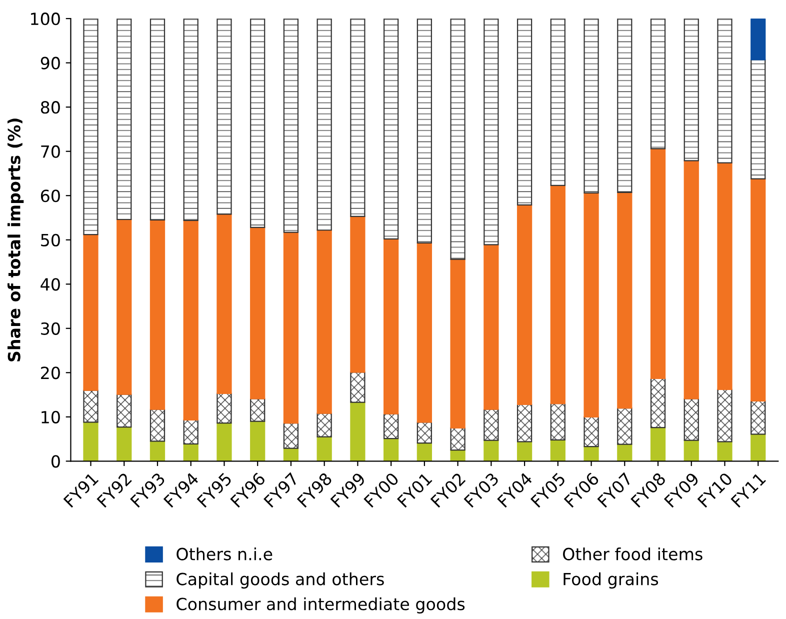 This screenshot has width=786, height=619. Describe the element at coordinates (51, 417) in the screenshot. I see `y-tick-label: 10` at that location.